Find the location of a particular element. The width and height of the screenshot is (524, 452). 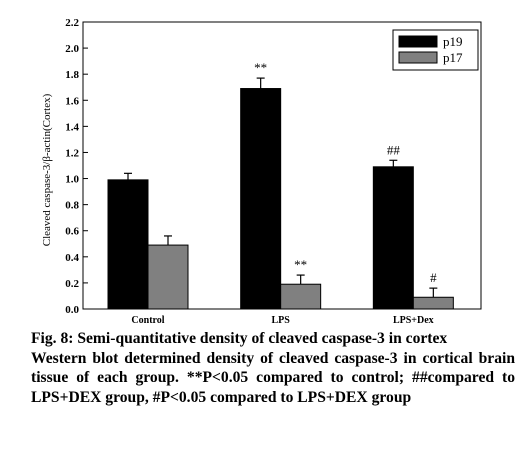

y-tick-label: 0.8 is located at coordinates (72, 206).